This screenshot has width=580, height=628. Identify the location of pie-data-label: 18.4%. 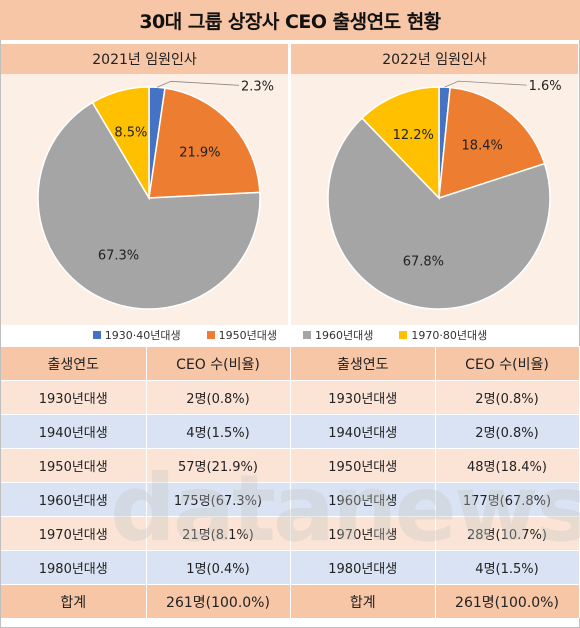
(482, 145).